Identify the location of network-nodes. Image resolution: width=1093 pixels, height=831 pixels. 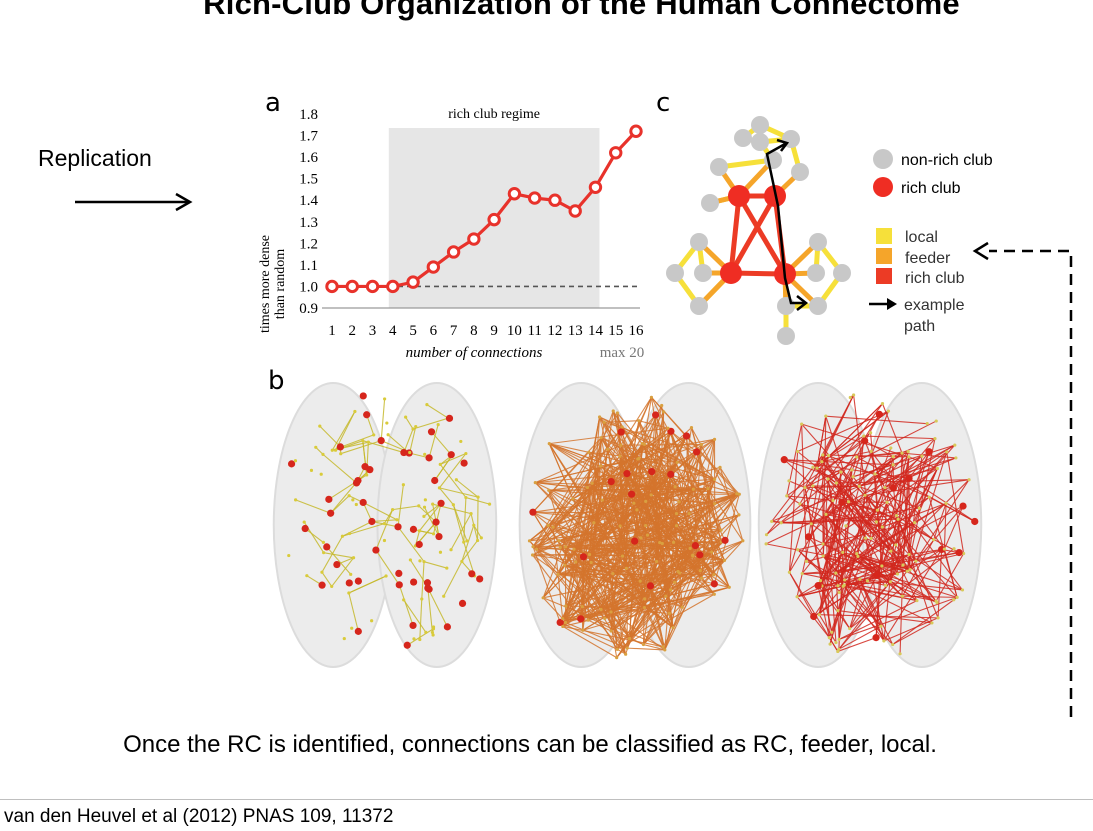
(758, 230).